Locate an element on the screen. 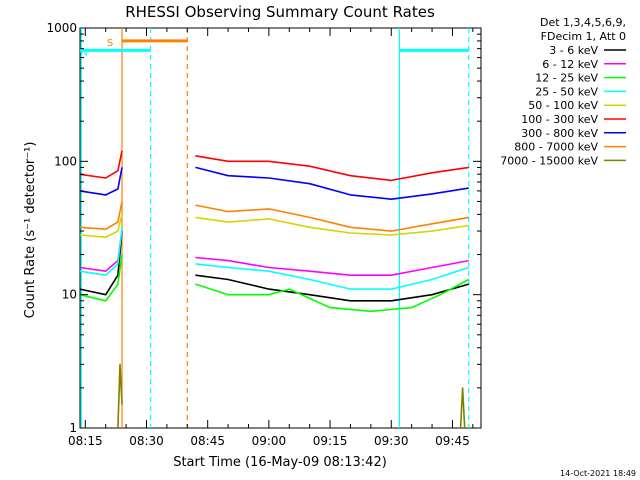 This screenshot has height=480, width=640. legend-label: 7000 - 15000 keV is located at coordinates (549, 160).